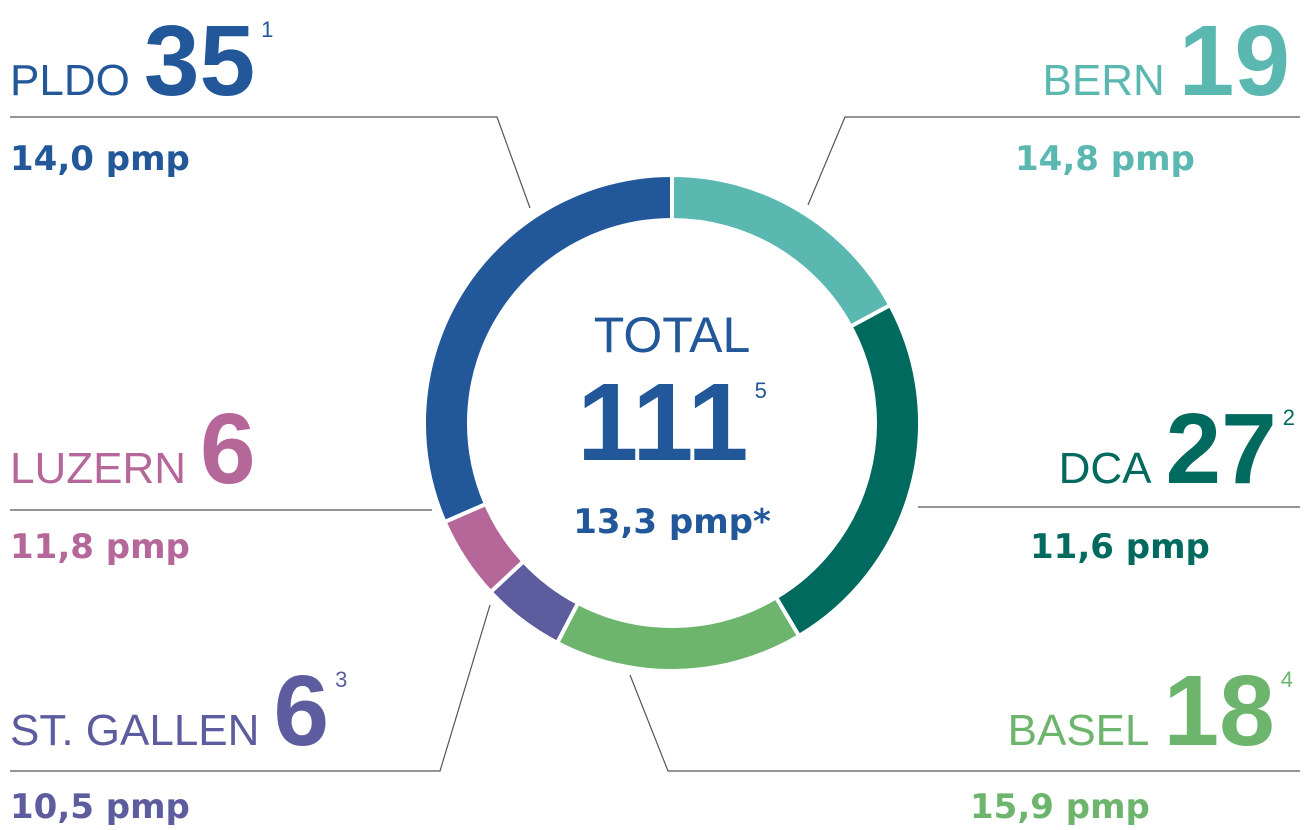  Describe the element at coordinates (1106, 468) in the screenshot. I see `region-name: DCA` at that location.